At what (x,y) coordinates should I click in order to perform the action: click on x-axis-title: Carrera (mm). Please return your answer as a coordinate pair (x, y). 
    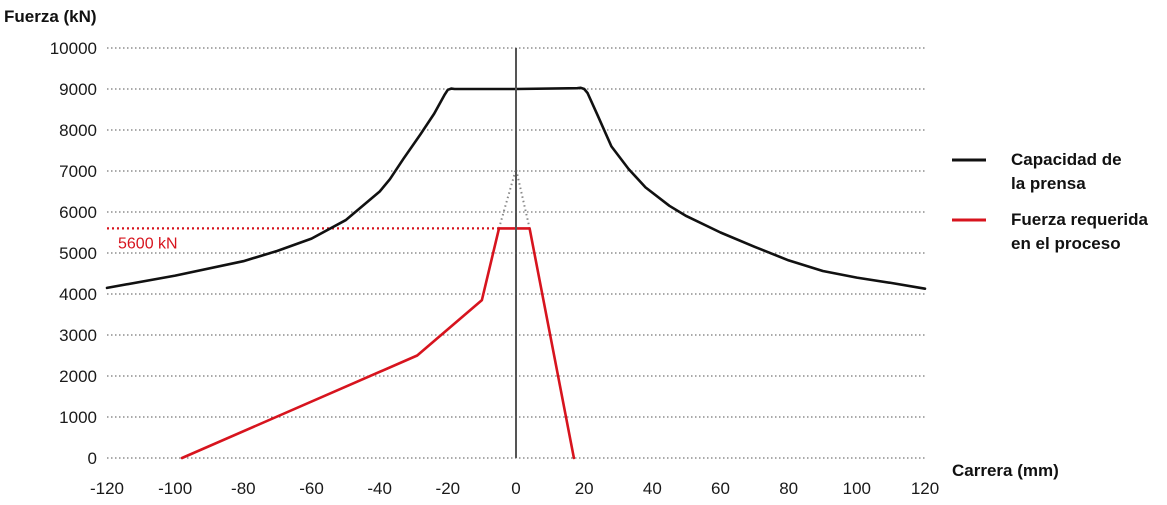
    Looking at the image, I should click on (1005, 470).